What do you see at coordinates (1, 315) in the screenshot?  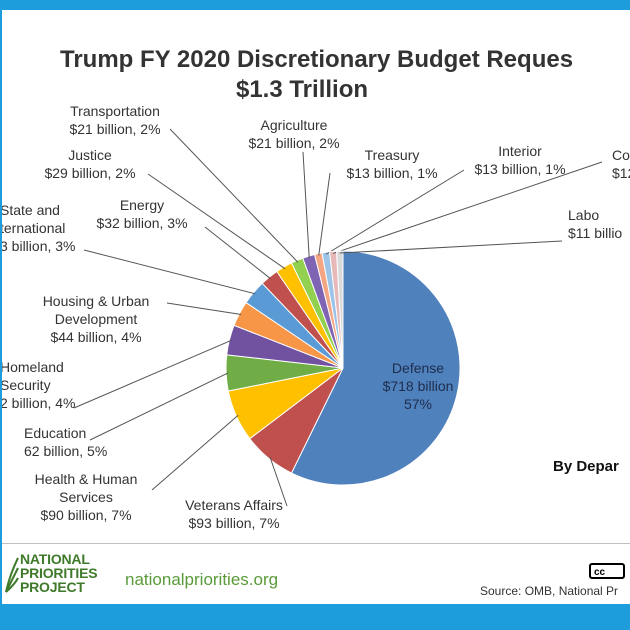 I see `left-frame-bar` at bounding box center [1, 315].